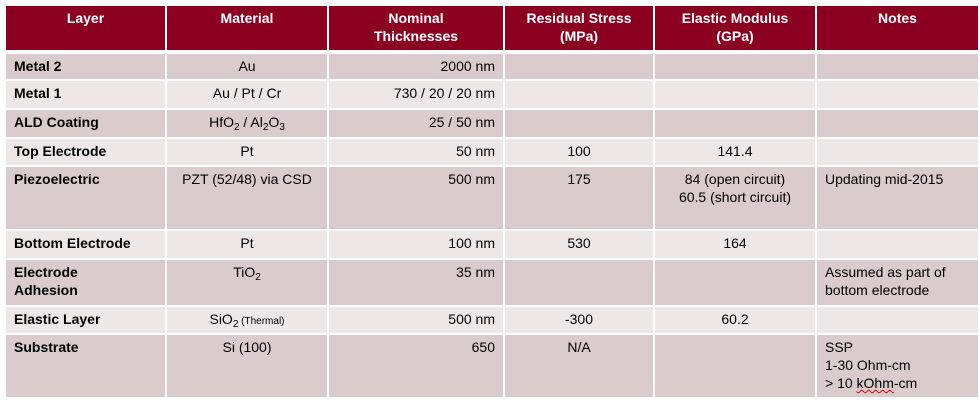  I want to click on layer-name: Substrate, so click(46, 347).